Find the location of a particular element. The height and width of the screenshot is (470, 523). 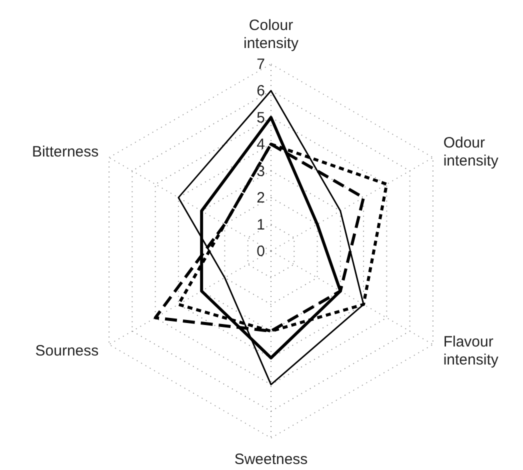

spoke-label: Colour intensity is located at coordinates (271, 34).